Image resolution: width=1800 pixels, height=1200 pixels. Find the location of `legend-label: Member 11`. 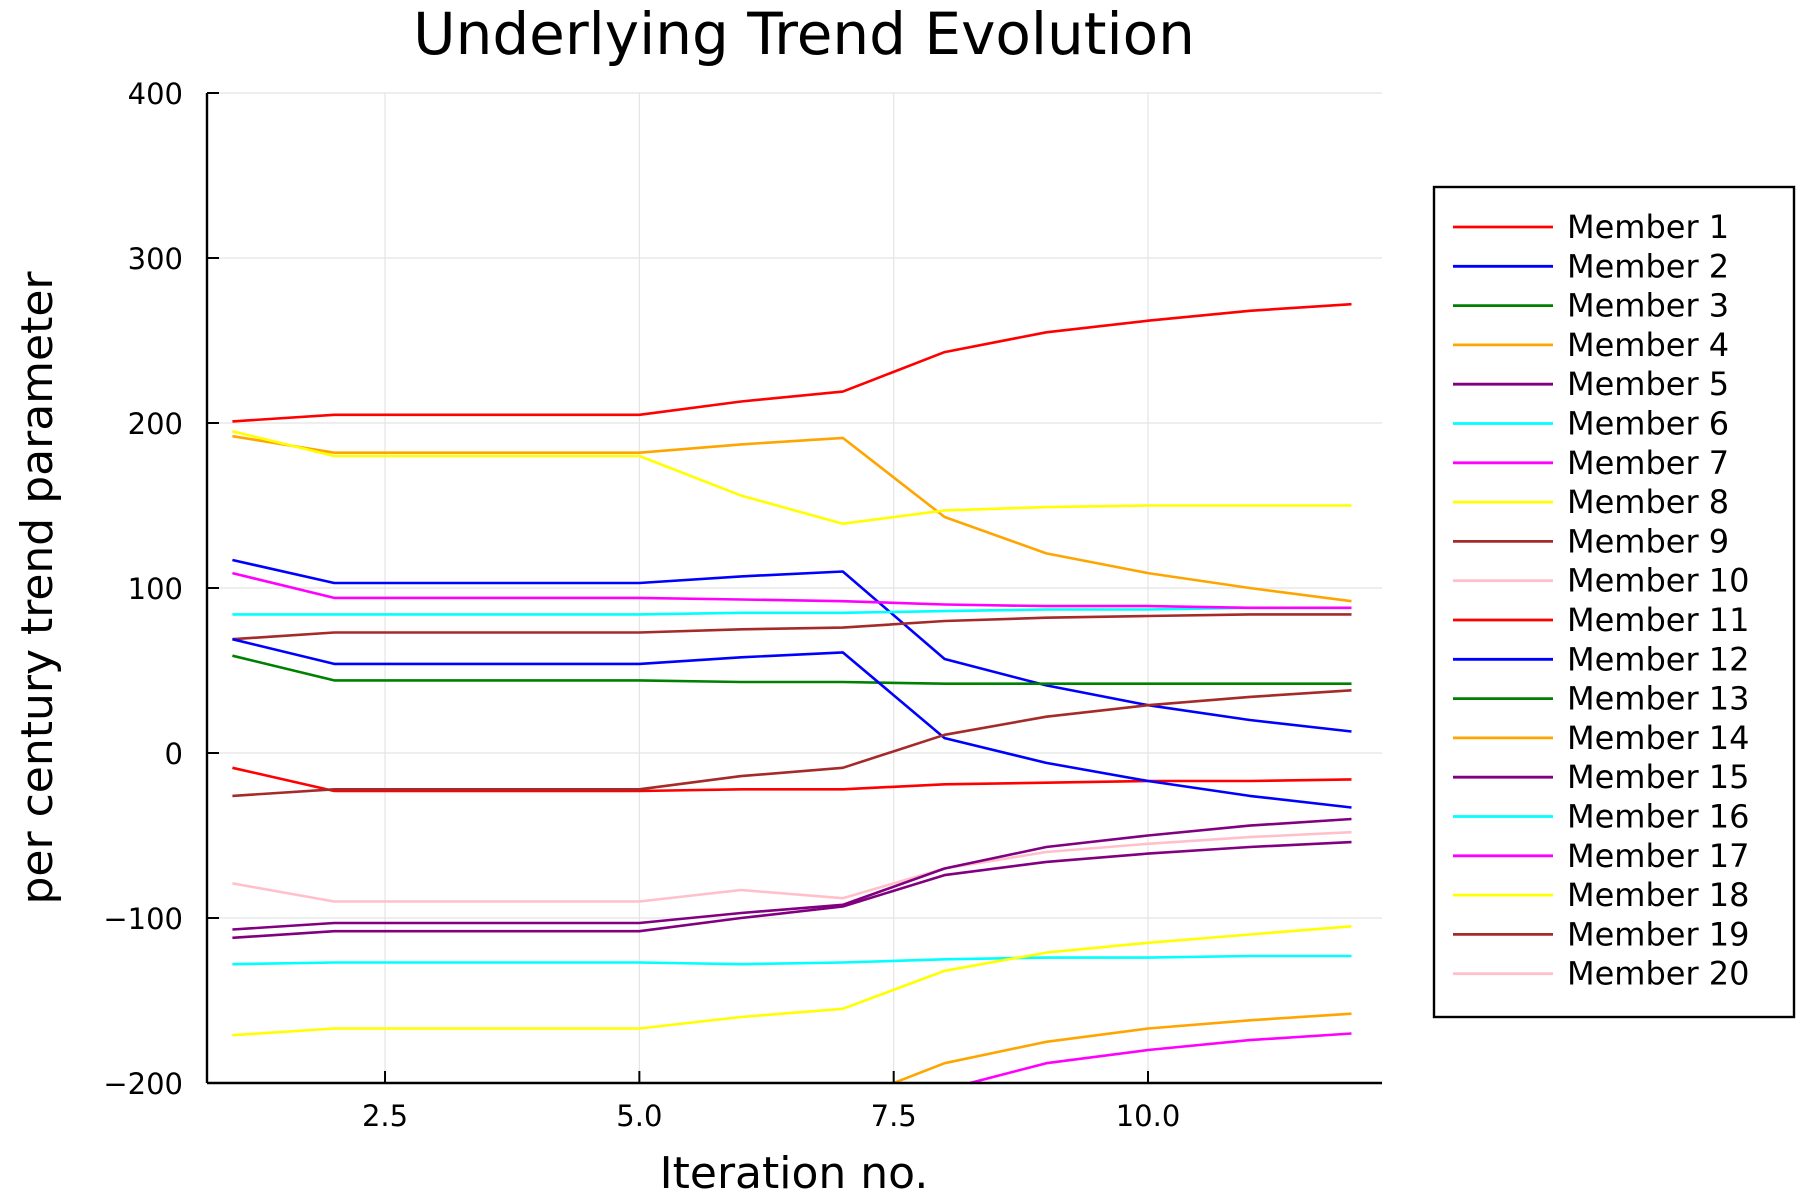

legend-label: Member 11 is located at coordinates (1658, 620).